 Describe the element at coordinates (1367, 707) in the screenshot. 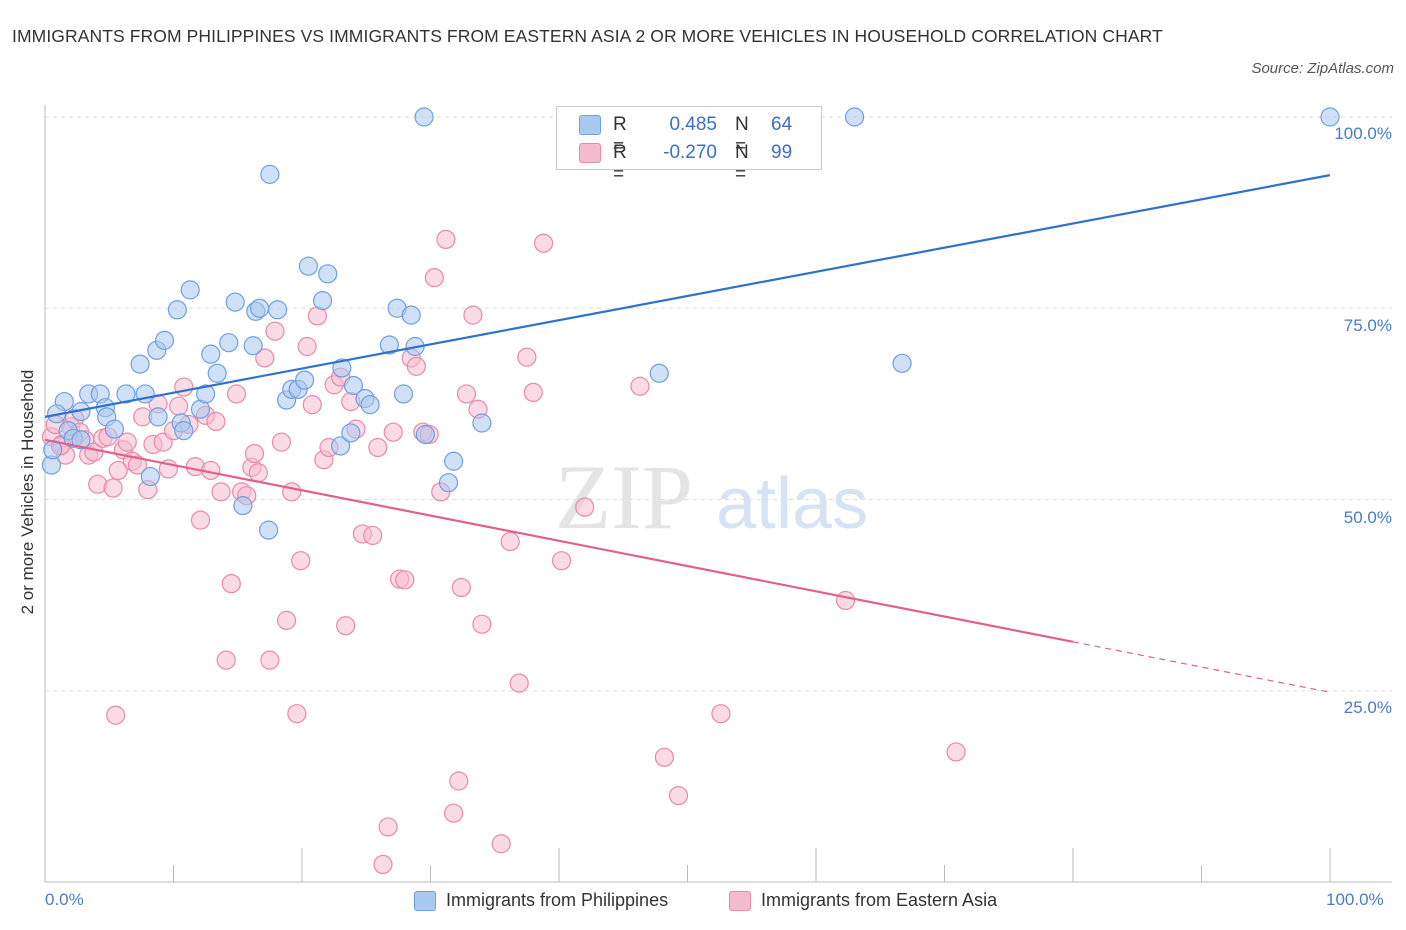

I see `y-tick-25: 25.0%` at that location.